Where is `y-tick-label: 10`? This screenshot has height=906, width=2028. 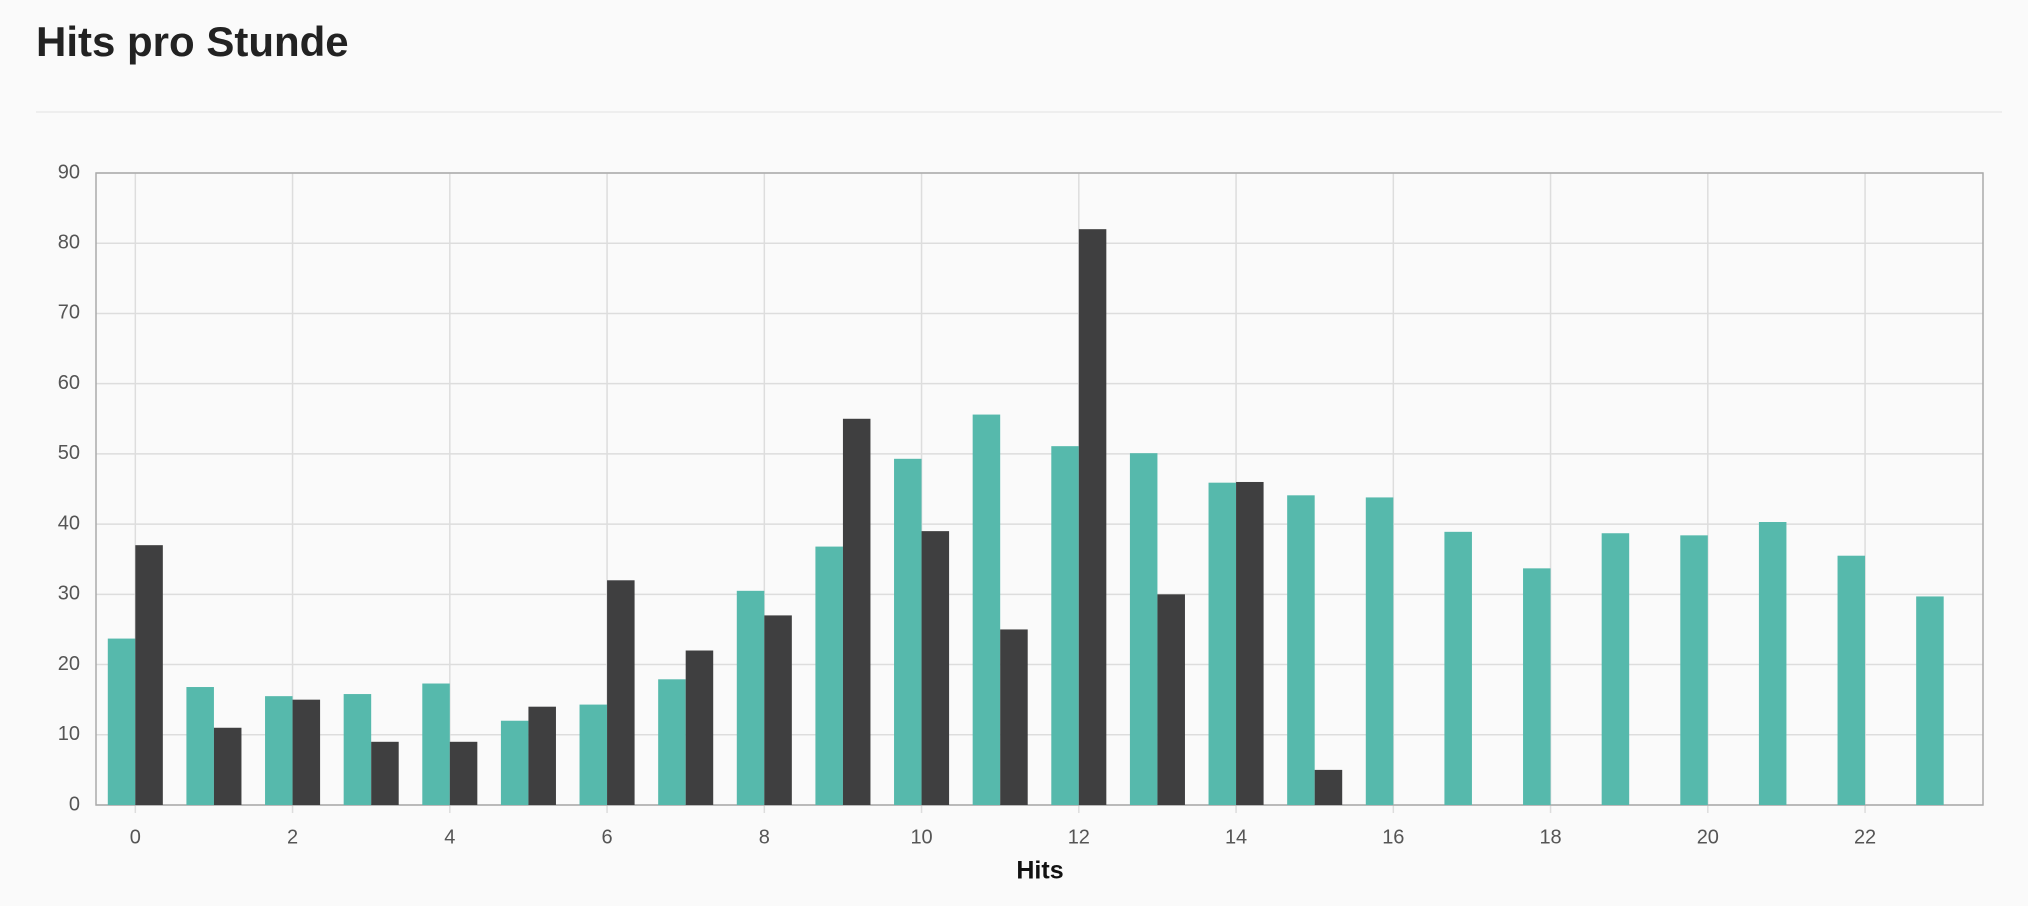 y-tick-label: 10 is located at coordinates (69, 734).